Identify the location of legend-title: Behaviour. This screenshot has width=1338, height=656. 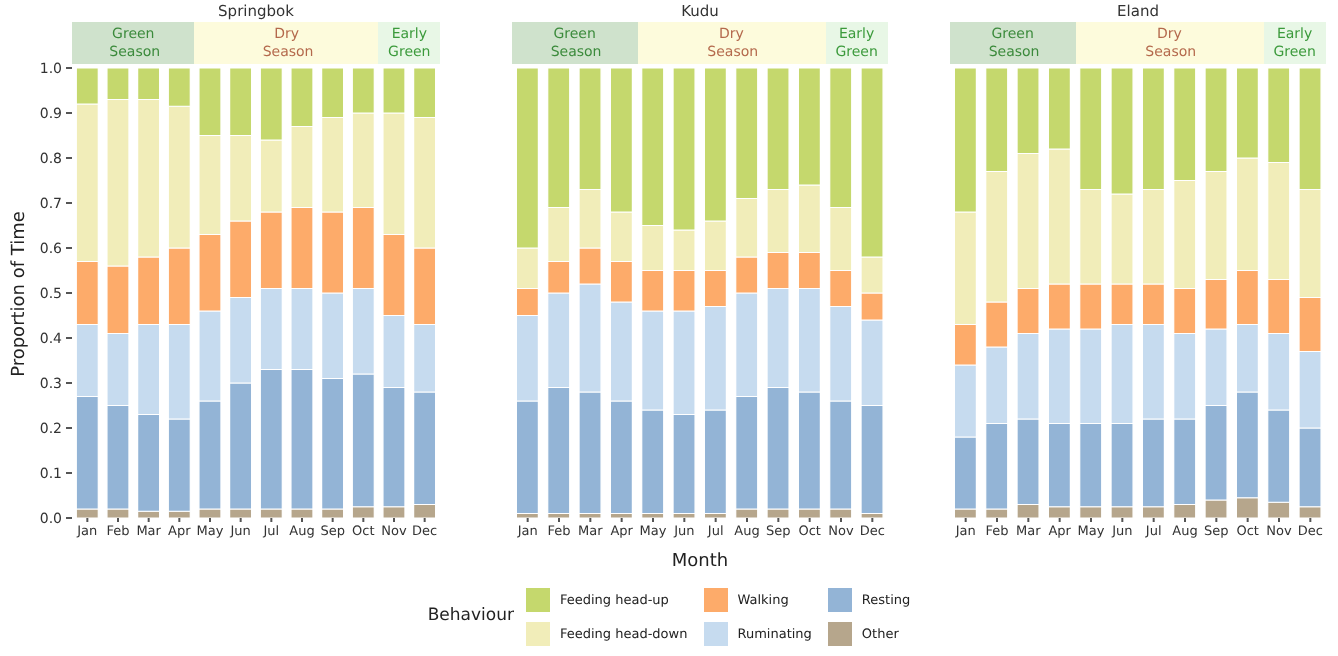
(470, 616).